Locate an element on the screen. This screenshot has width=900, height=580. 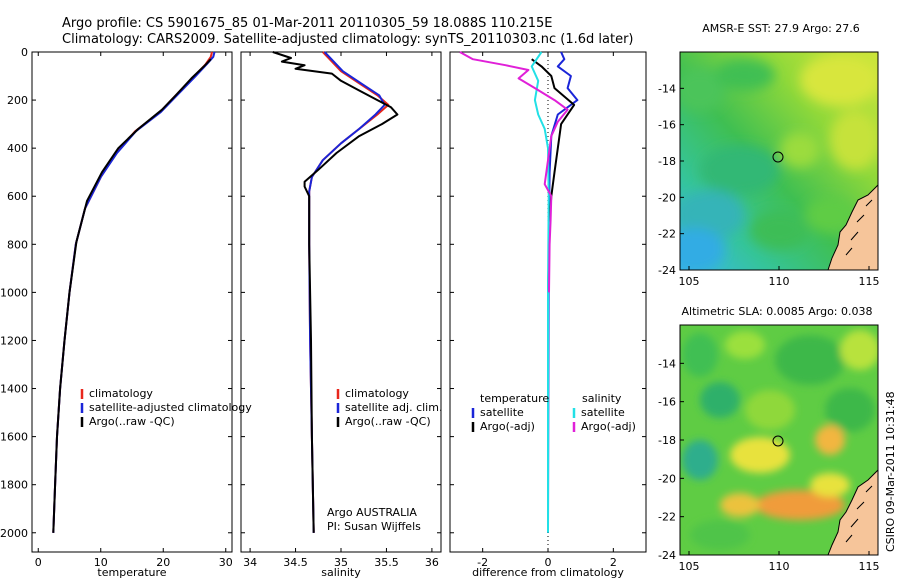
x-tick-label: 35.5 is located at coordinates (386, 562).